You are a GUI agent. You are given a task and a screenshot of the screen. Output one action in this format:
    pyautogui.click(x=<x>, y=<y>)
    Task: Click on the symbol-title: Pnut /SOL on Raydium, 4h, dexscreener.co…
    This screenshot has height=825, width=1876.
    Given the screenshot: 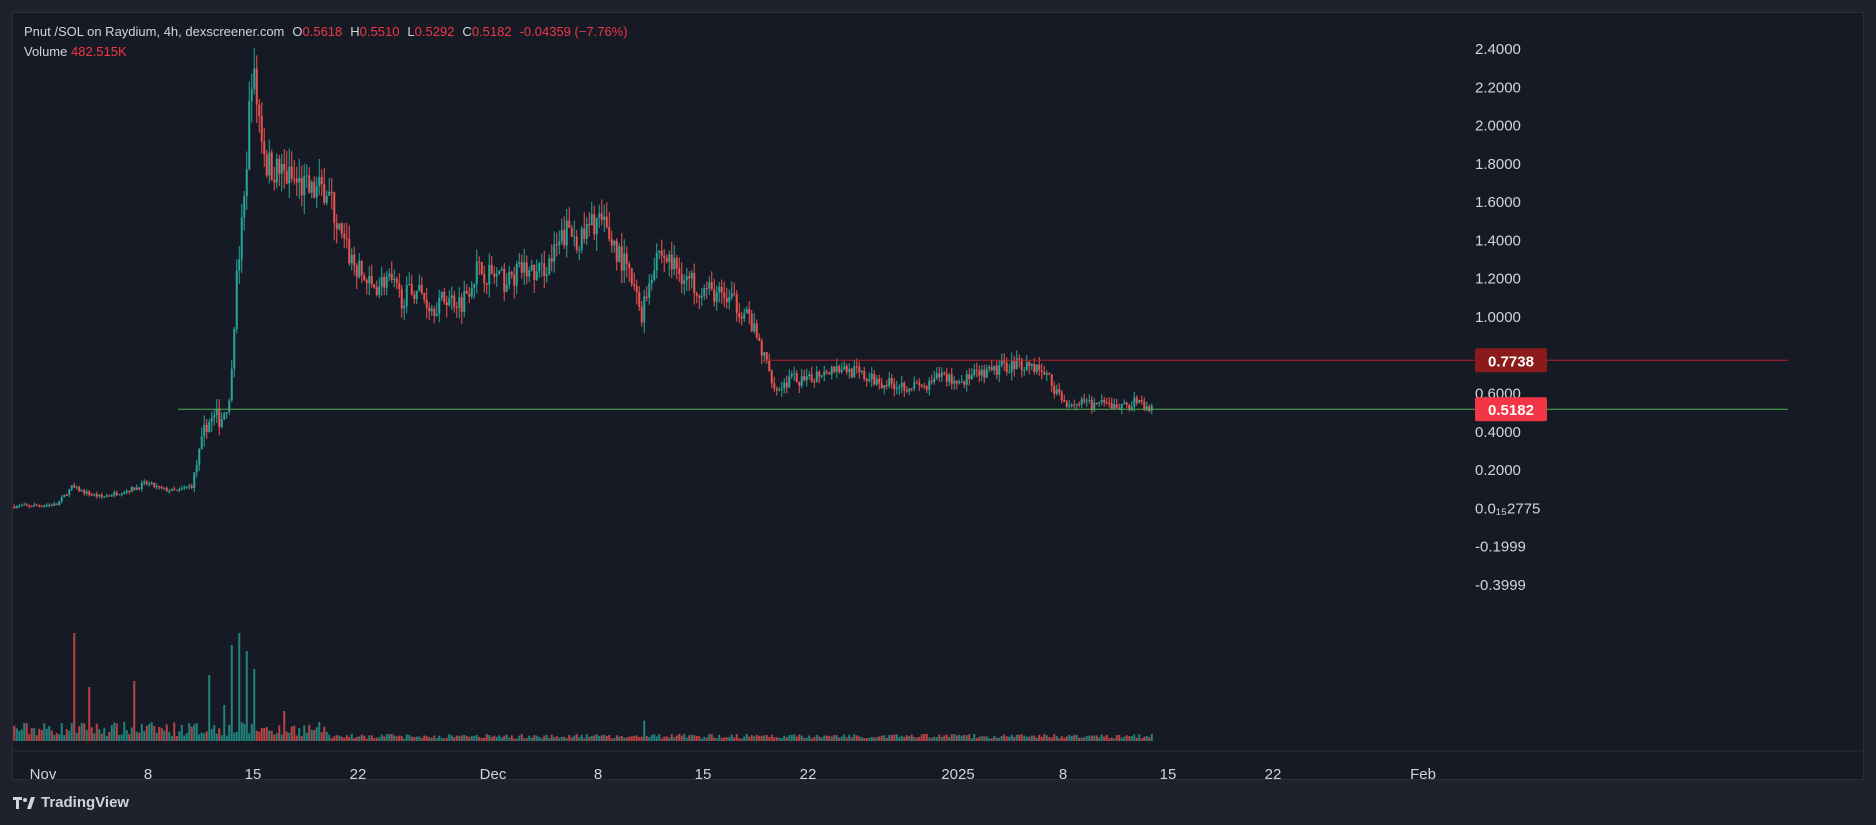 What is the action you would take?
    pyautogui.click(x=154, y=31)
    